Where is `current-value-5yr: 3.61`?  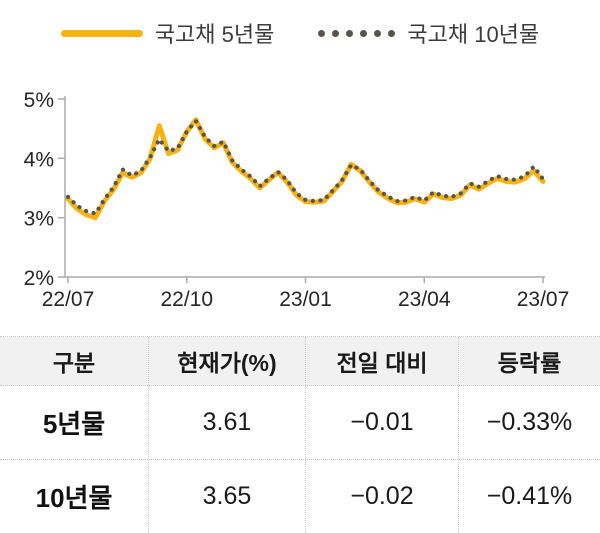 current-value-5yr: 3.61 is located at coordinates (227, 422).